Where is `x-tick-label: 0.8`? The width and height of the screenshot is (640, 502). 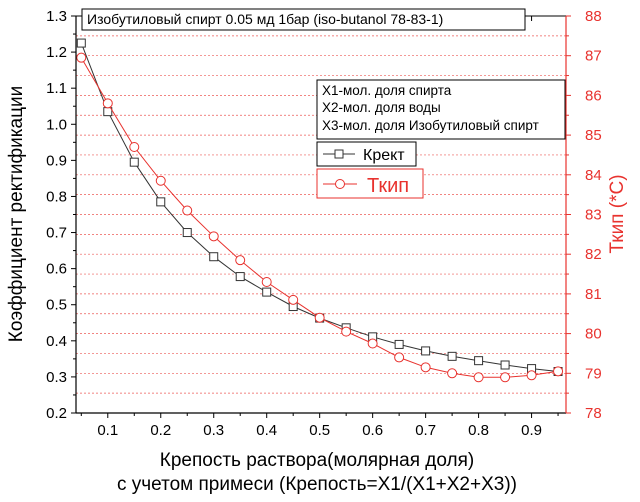 x-tick-label: 0.8 is located at coordinates (478, 430).